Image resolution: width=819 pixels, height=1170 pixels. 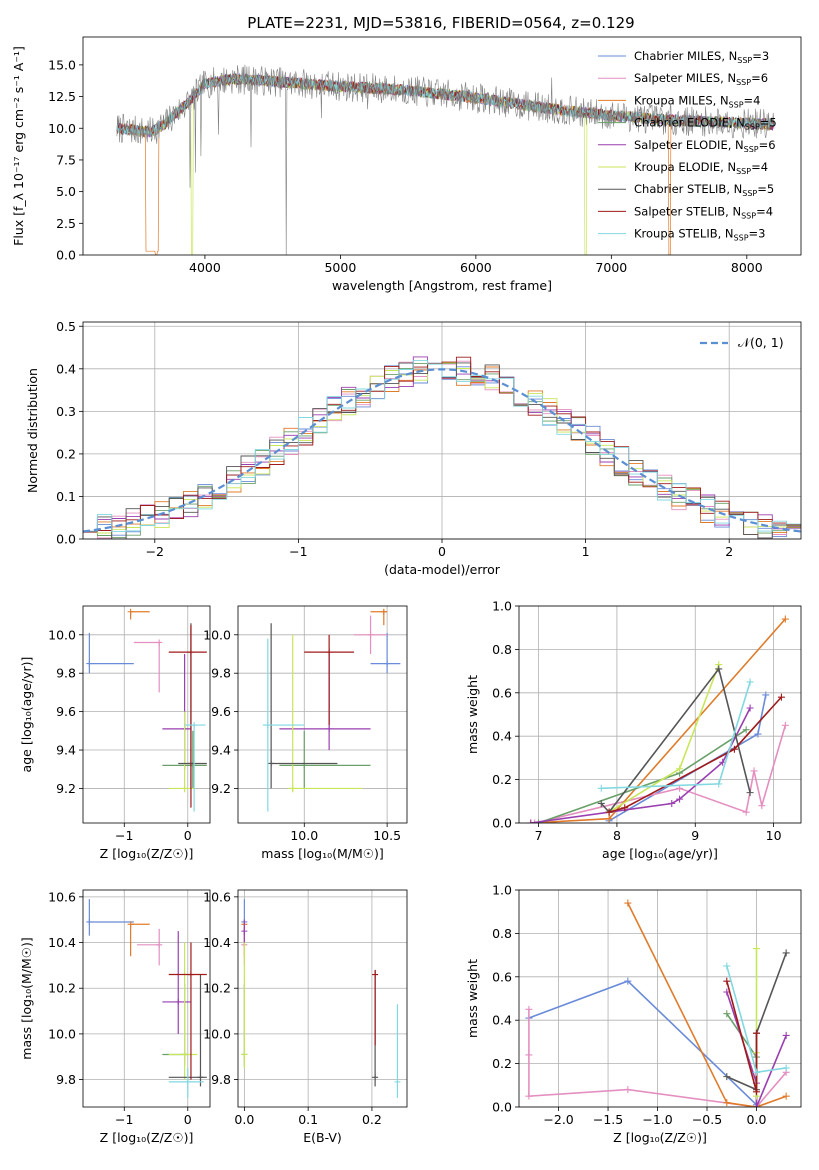 I want to click on x-tick-label: 0.0, so click(x=244, y=1119).